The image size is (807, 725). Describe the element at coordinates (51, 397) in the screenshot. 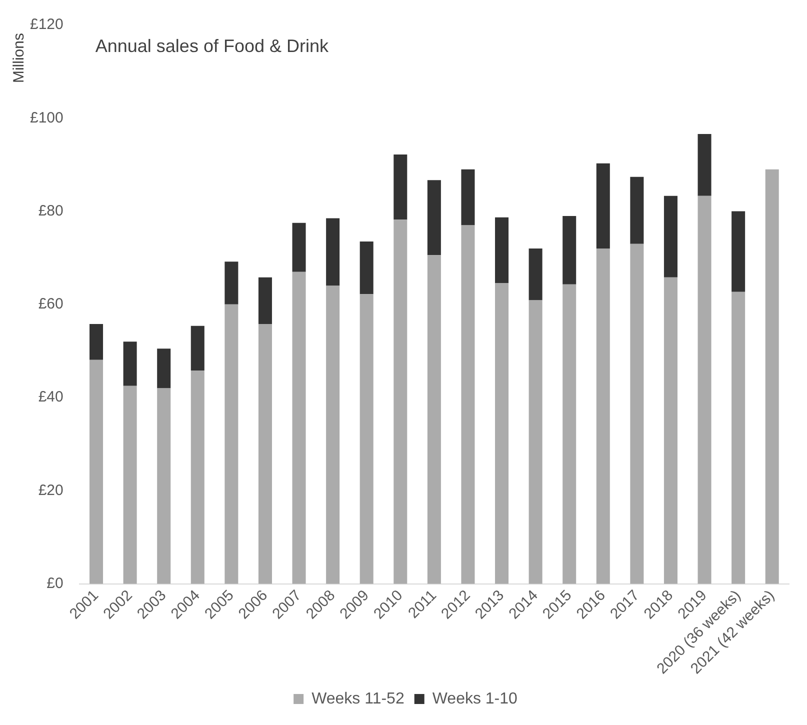

I see `y-tick-label: £40` at that location.